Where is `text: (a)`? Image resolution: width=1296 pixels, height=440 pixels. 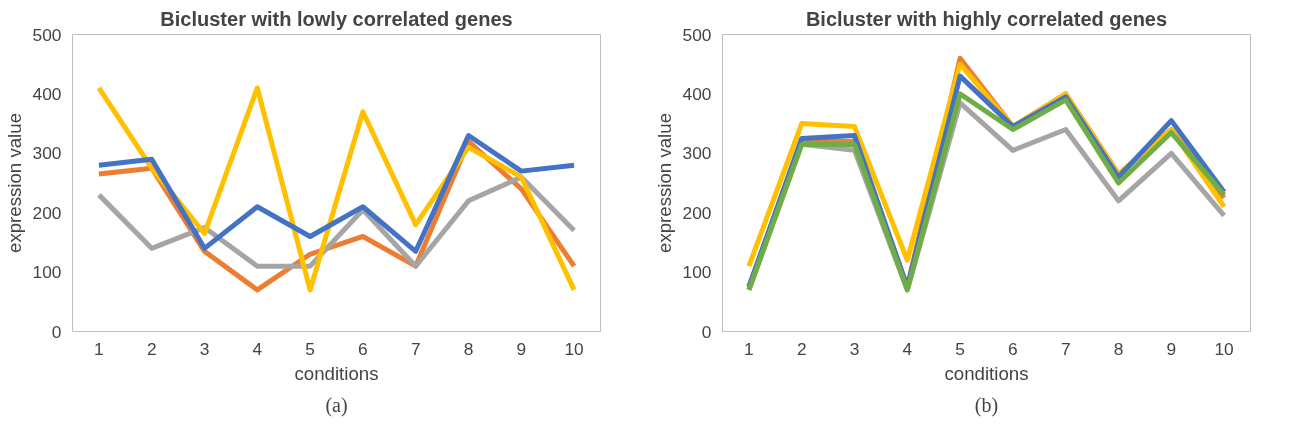 text: (a) is located at coordinates (336, 405).